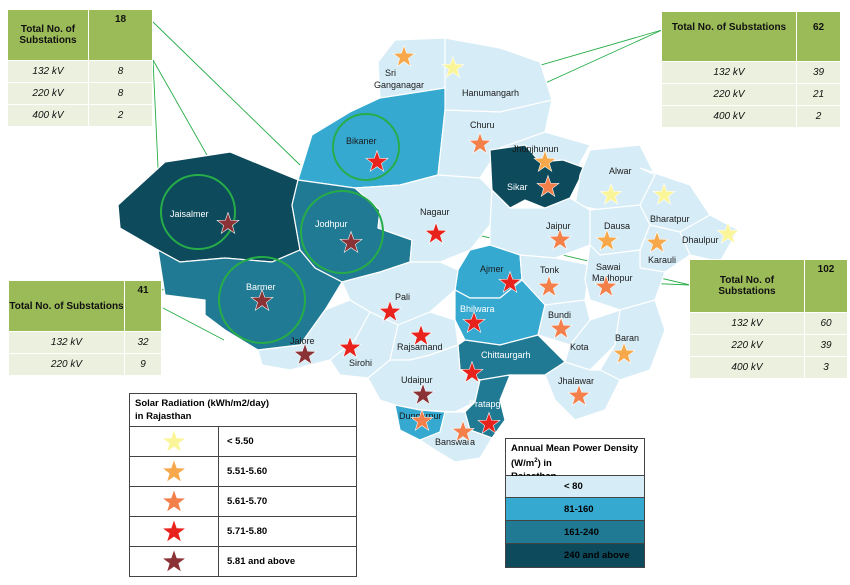 This screenshot has height=585, width=850. Describe the element at coordinates (559, 315) in the screenshot. I see `label-bundi: Bundi` at that location.